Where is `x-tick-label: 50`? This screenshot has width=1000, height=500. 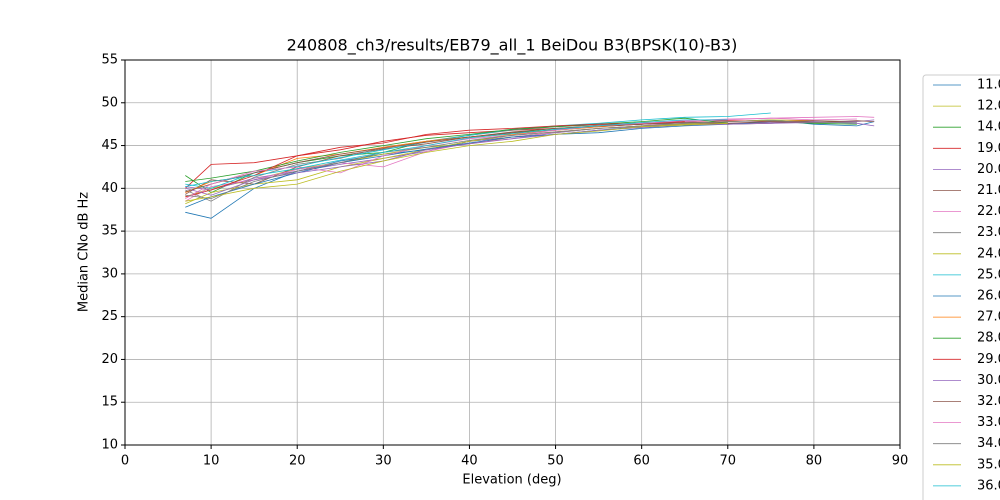 x-tick-label: 50 is located at coordinates (555, 461).